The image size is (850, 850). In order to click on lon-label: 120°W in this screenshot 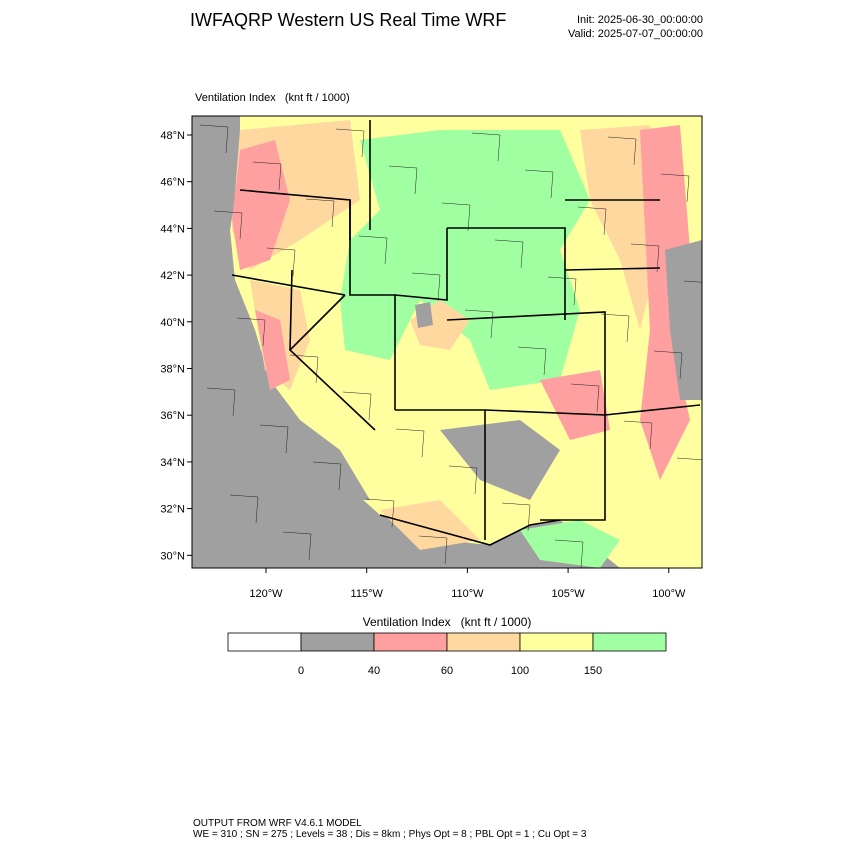, I will do `click(266, 594)`.